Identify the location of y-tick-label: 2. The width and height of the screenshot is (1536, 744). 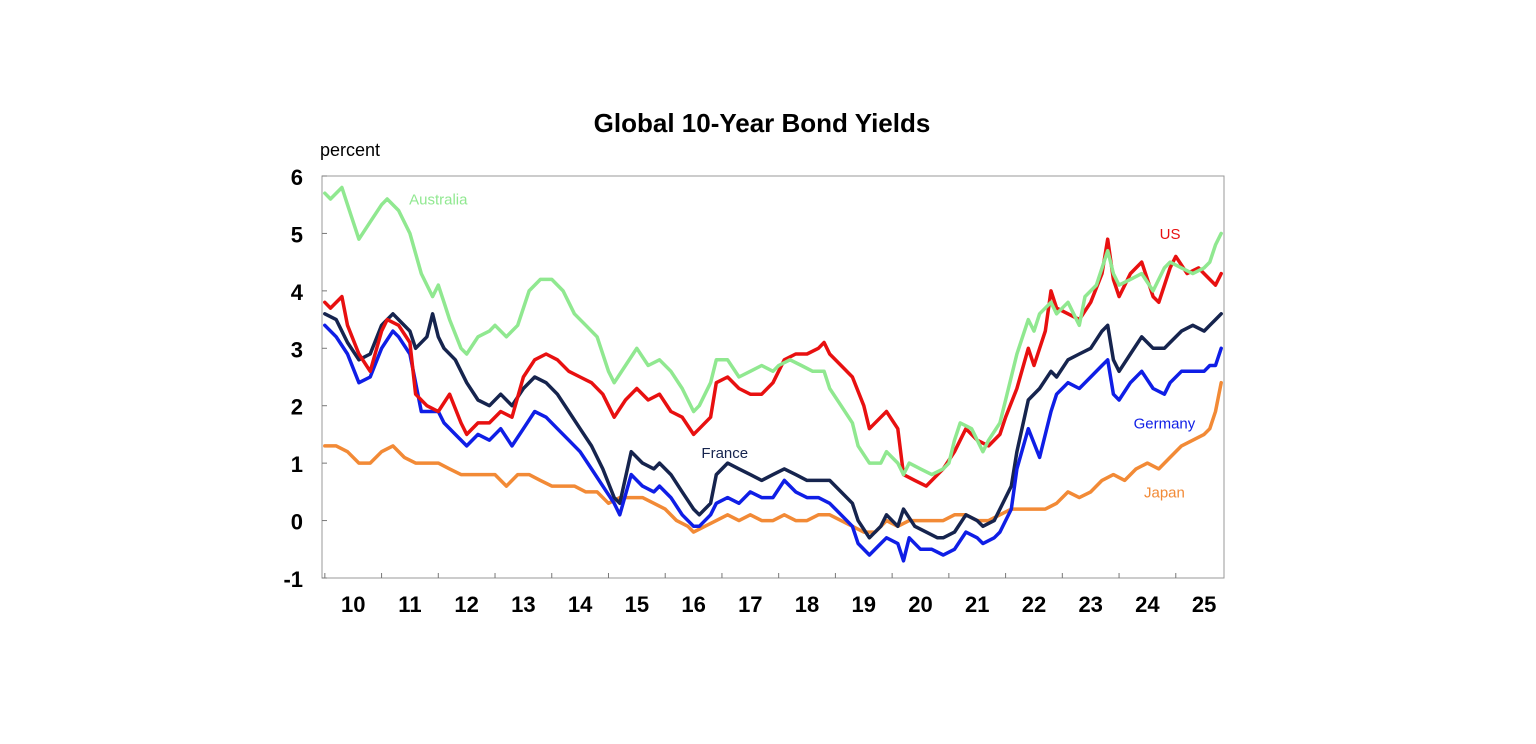
(297, 407).